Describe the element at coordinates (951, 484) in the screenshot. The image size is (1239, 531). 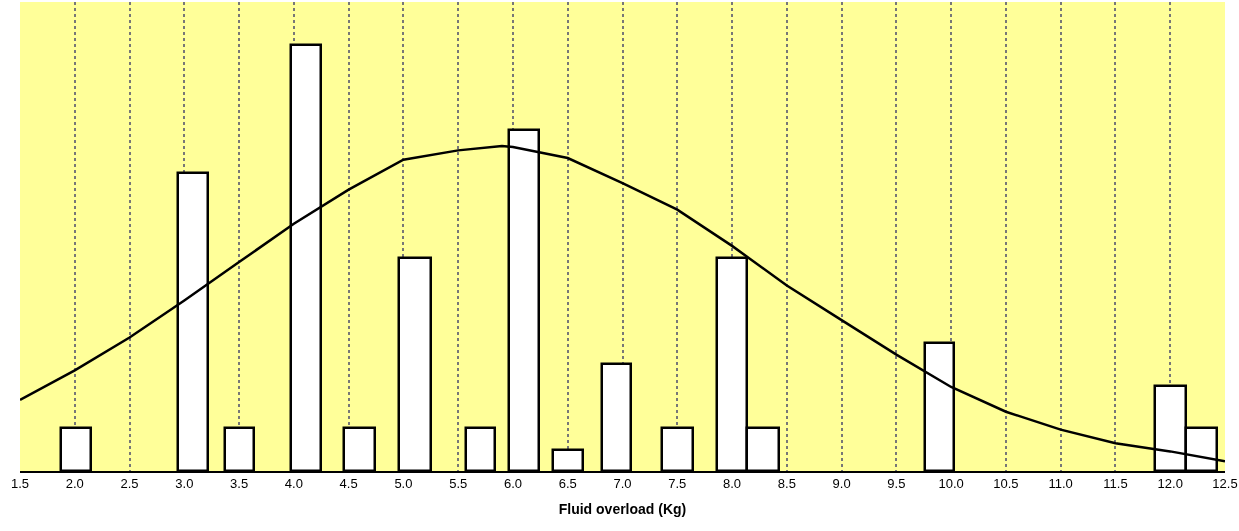
I see `x-tick-label: 10.0` at that location.